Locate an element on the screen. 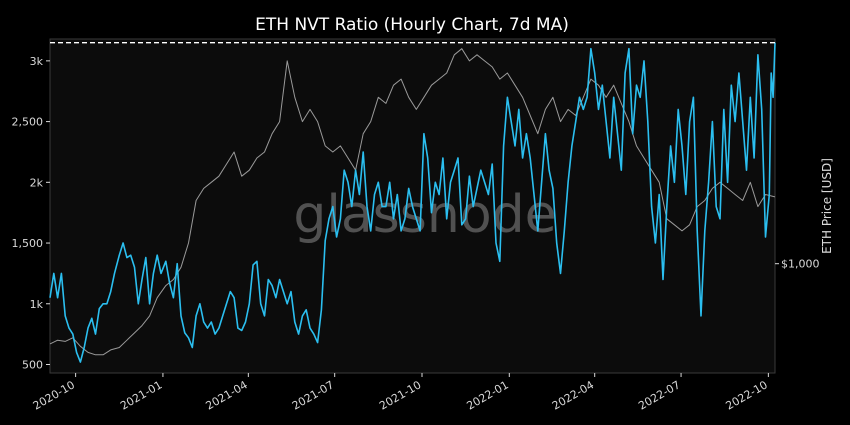 This screenshot has width=850, height=425. y-tick-label: 1,500 is located at coordinates (28, 243).